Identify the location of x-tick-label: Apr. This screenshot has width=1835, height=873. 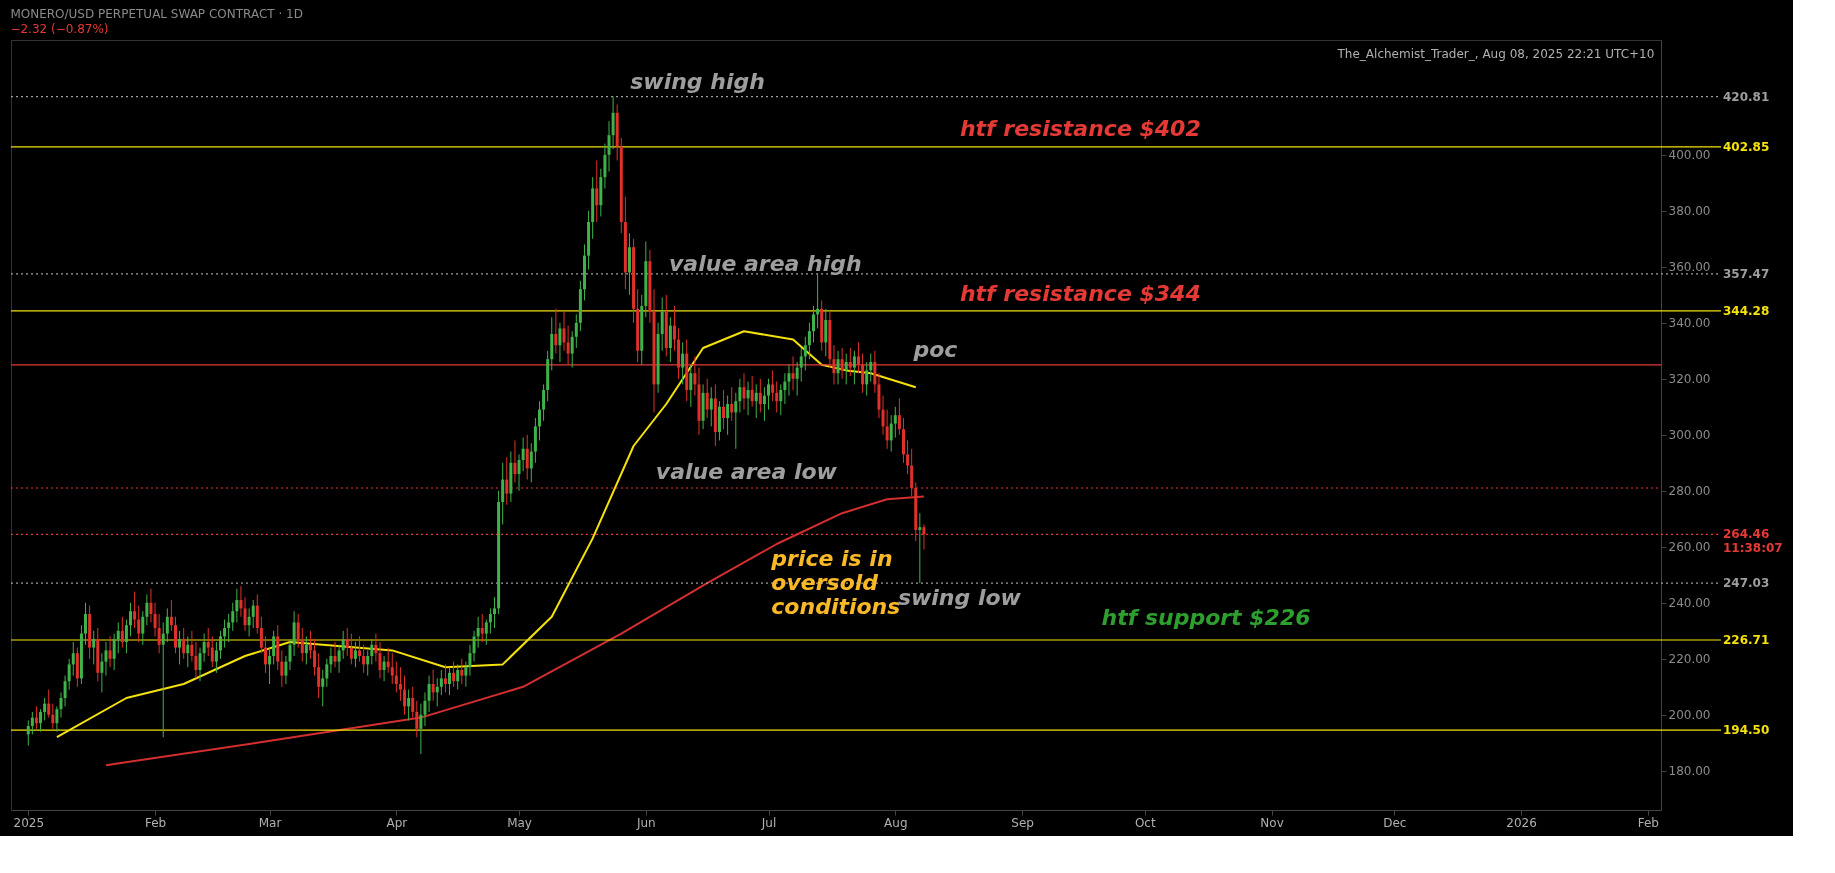
(397, 822).